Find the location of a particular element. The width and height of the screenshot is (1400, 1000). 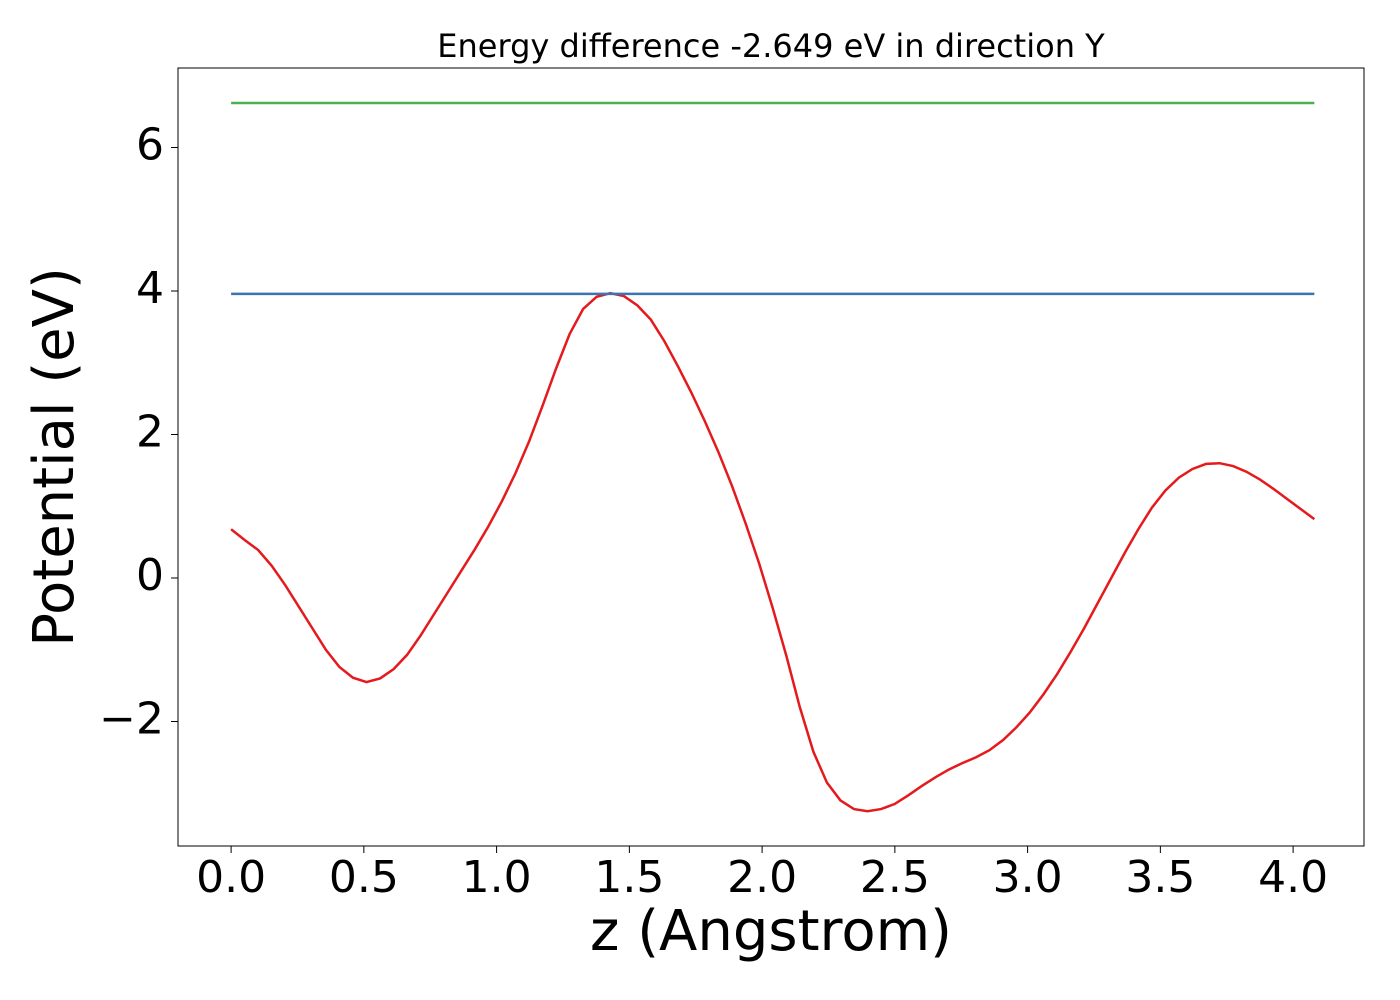

y-tick-label: 0 is located at coordinates (150, 575).